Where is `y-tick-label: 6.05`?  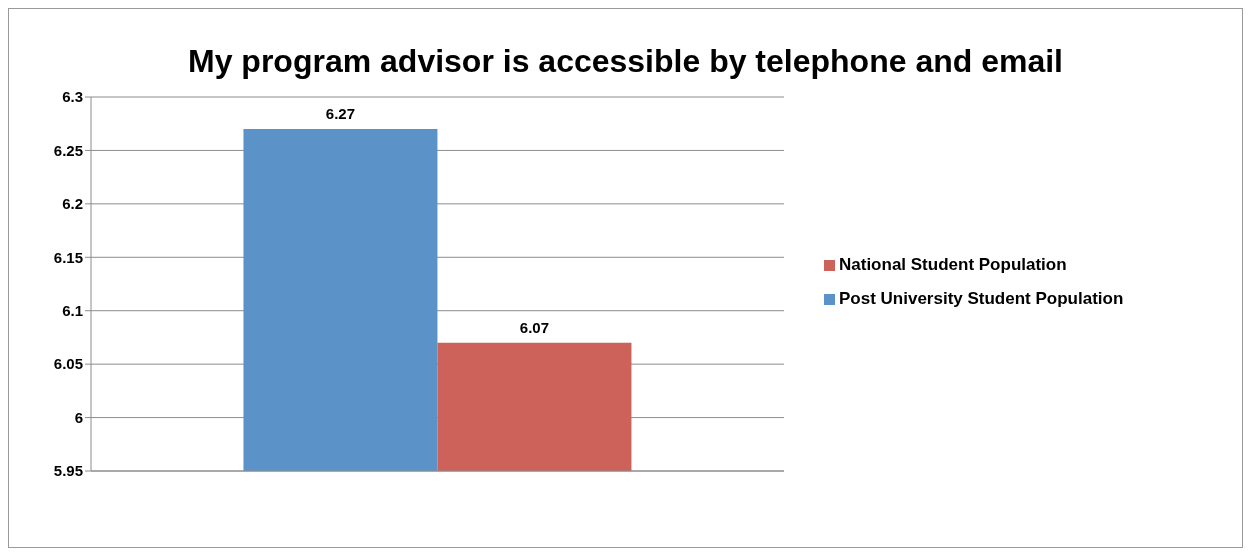
y-tick-label: 6.05 is located at coordinates (68, 364).